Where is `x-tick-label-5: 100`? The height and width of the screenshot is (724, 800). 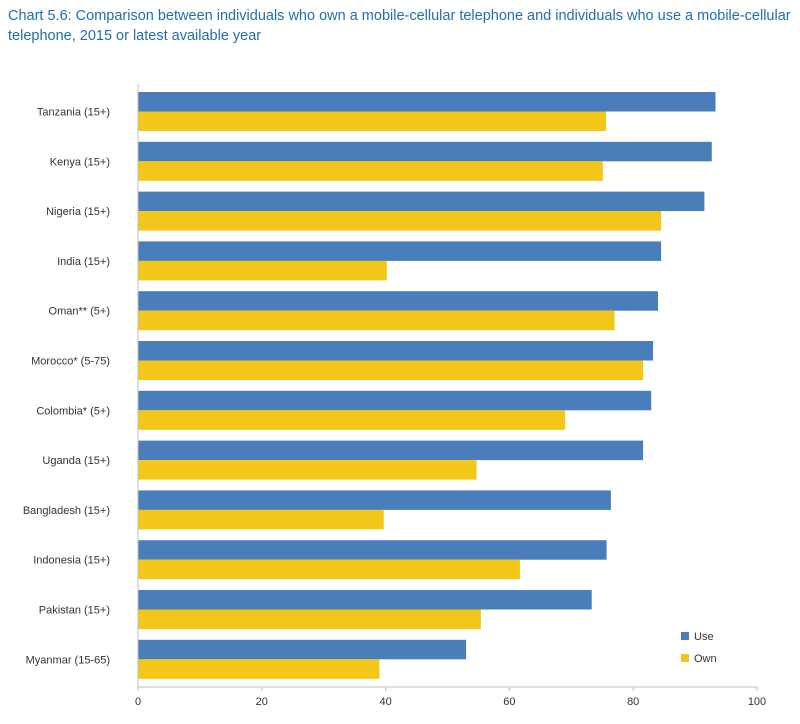 x-tick-label-5: 100 is located at coordinates (757, 702).